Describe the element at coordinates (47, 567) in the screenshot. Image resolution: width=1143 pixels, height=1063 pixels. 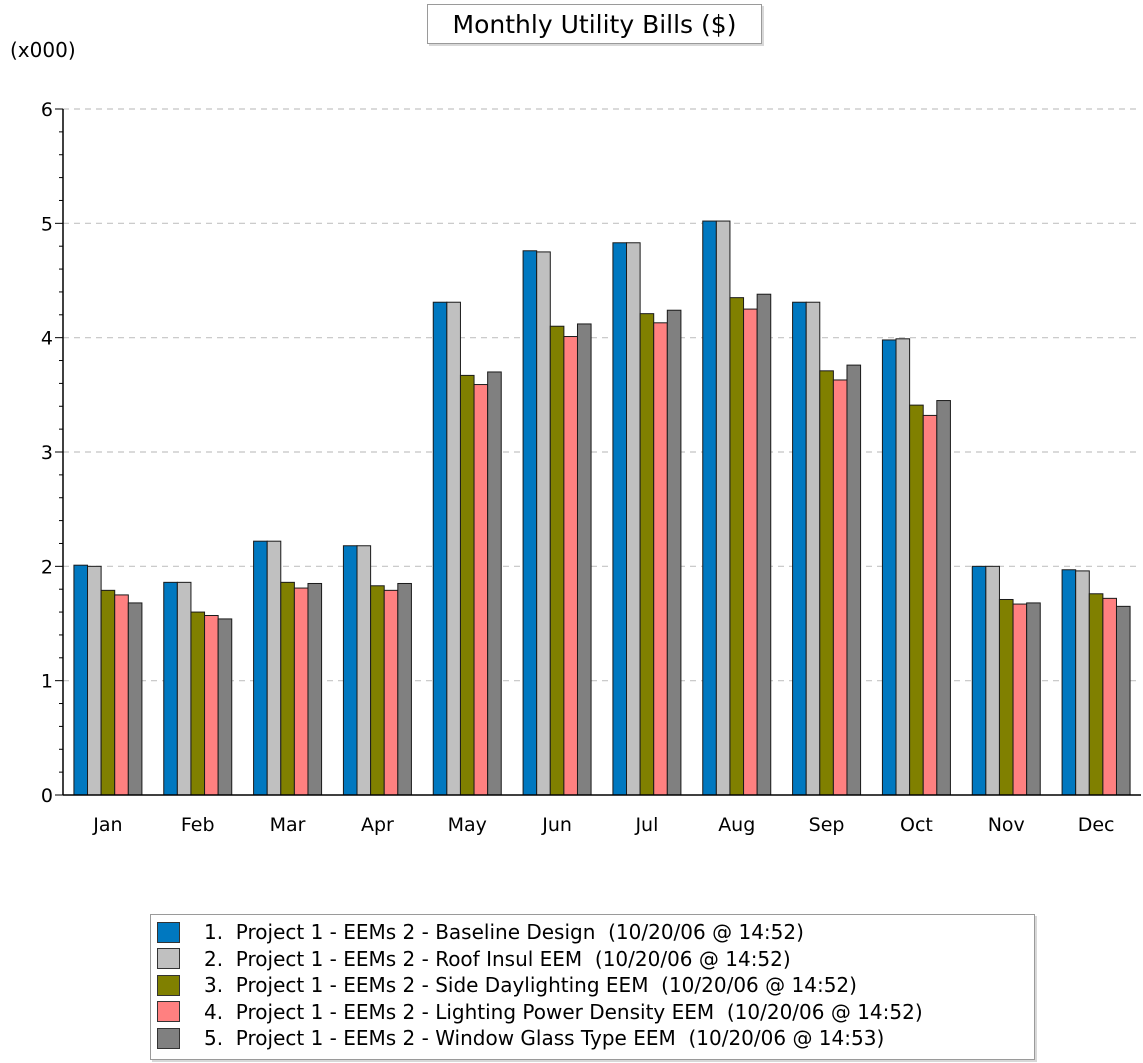
I see `y-tick-label: 2` at that location.